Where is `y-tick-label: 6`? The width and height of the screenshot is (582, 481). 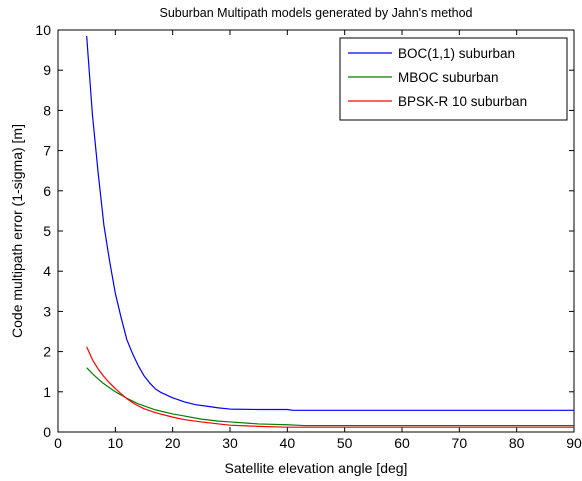
y-tick-label: 6 is located at coordinates (47, 191).